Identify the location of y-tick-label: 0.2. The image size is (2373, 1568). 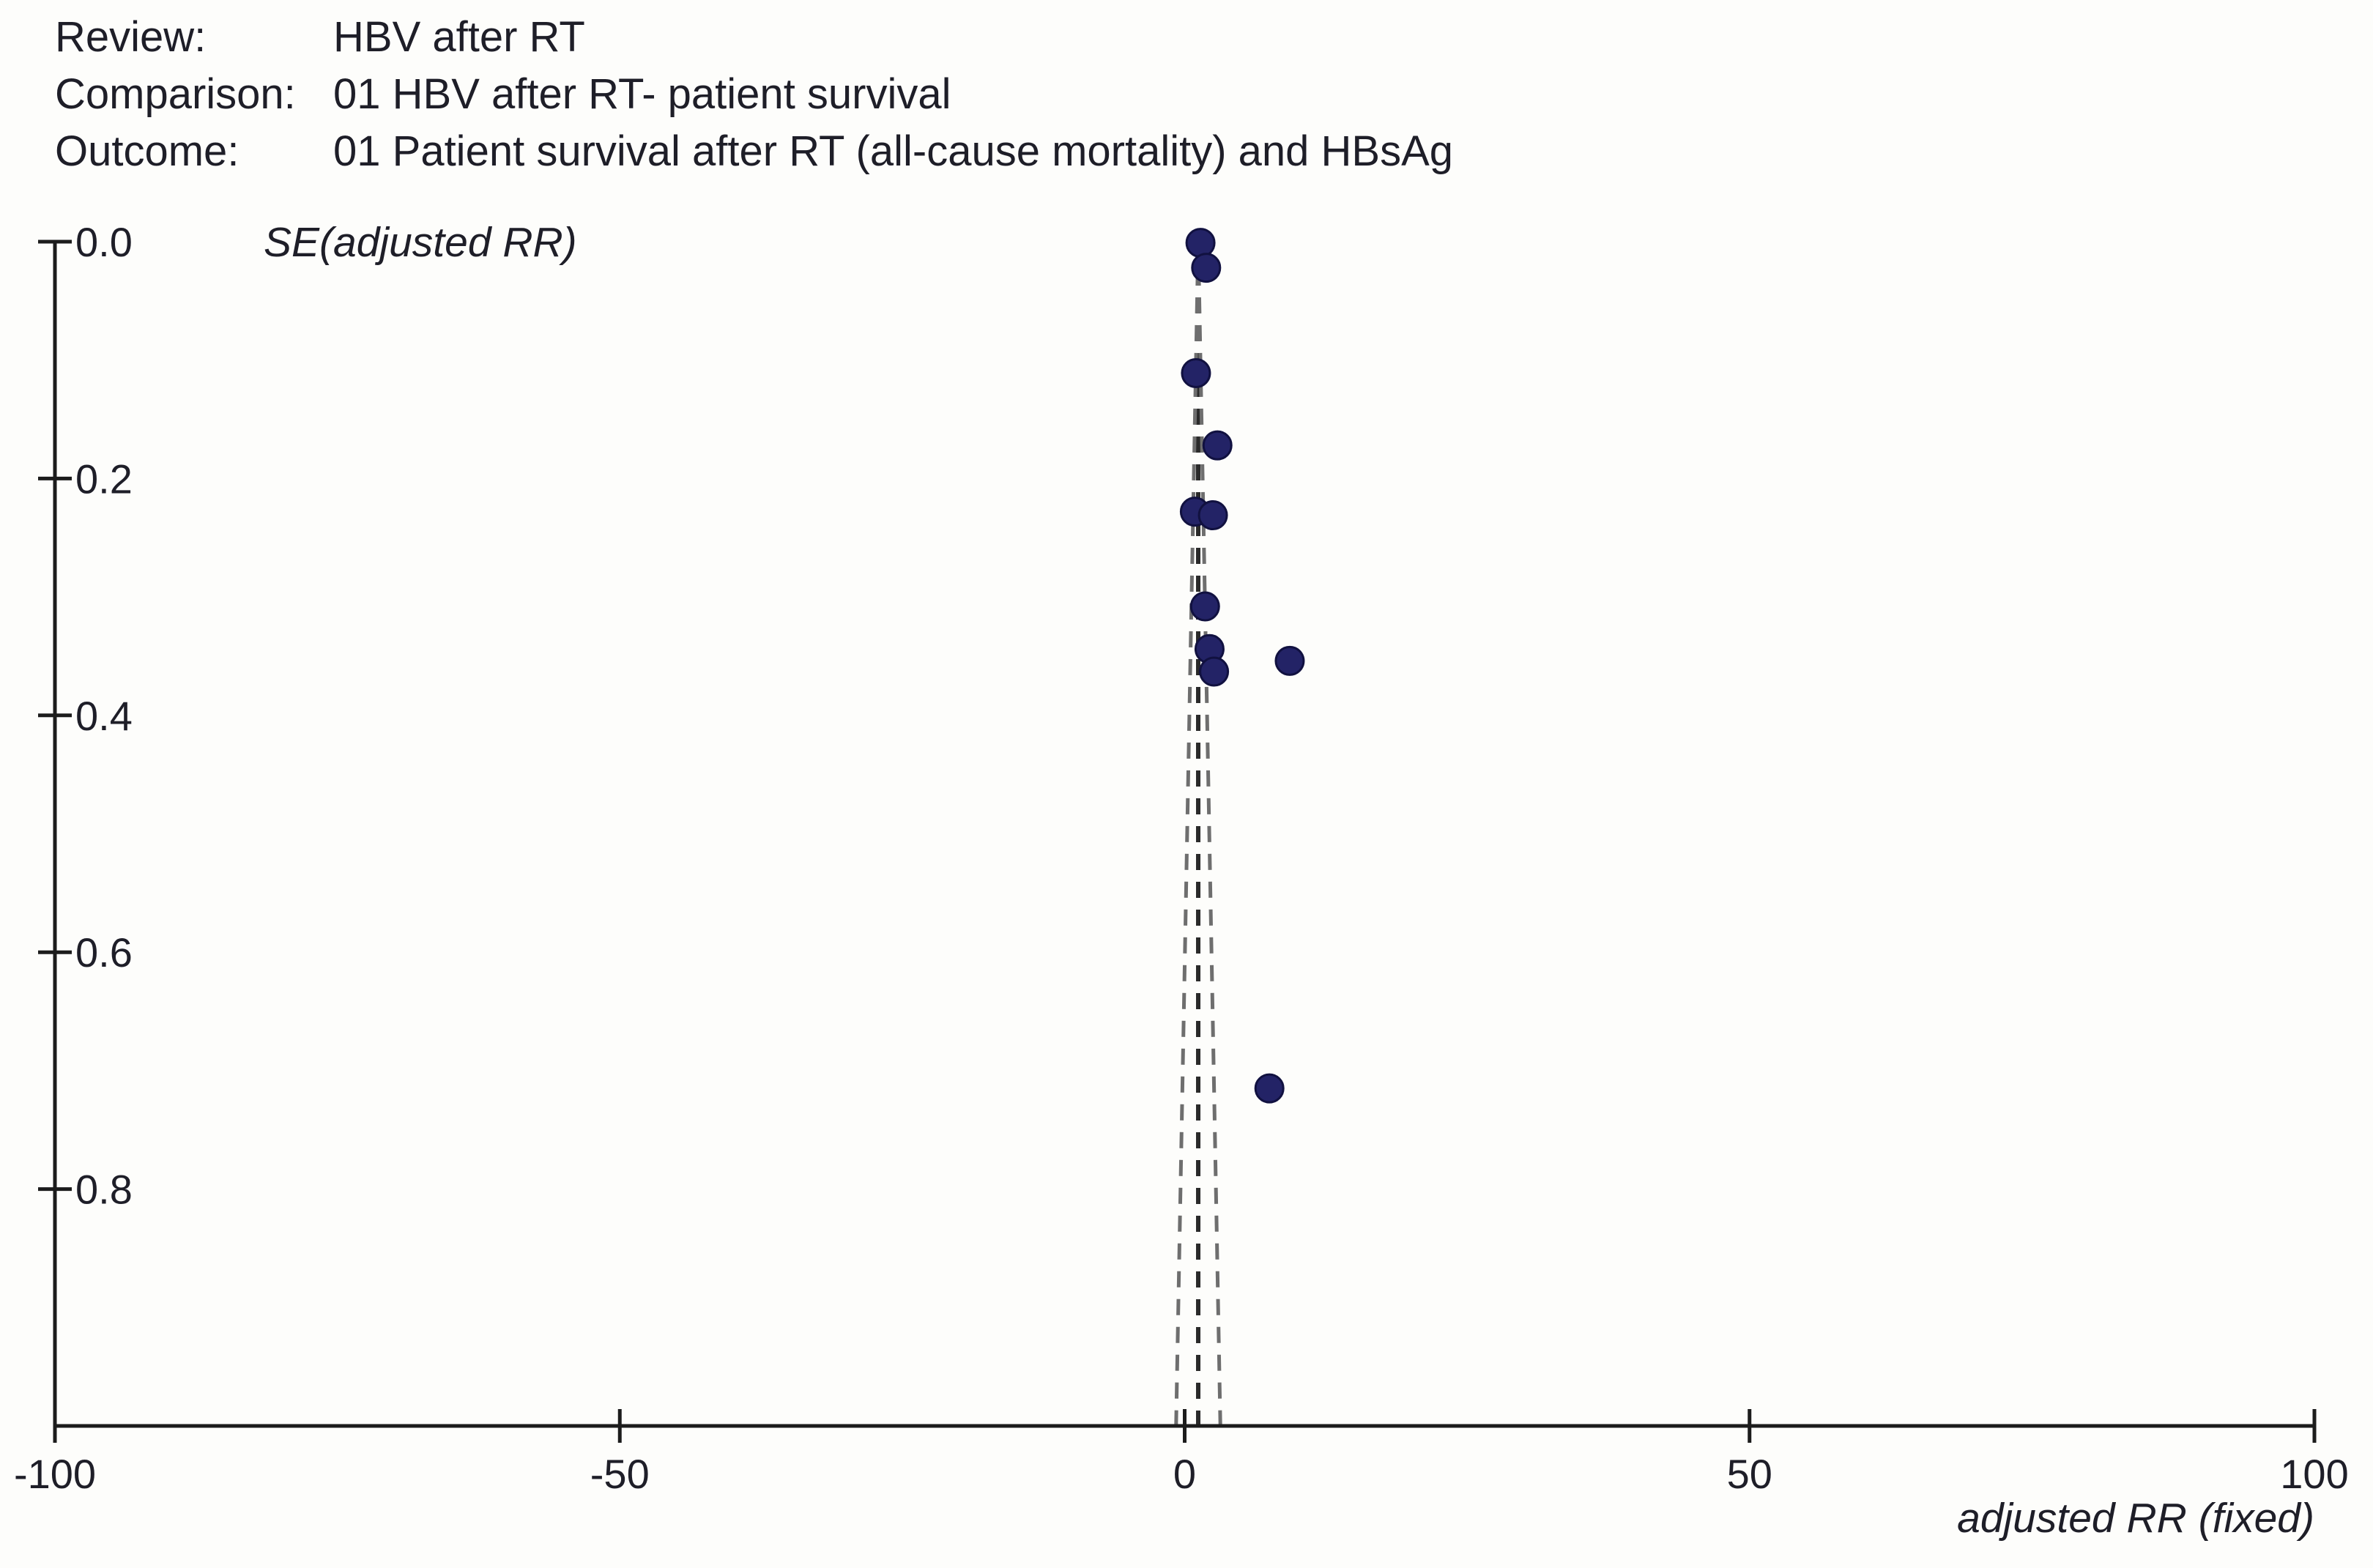
(104, 479).